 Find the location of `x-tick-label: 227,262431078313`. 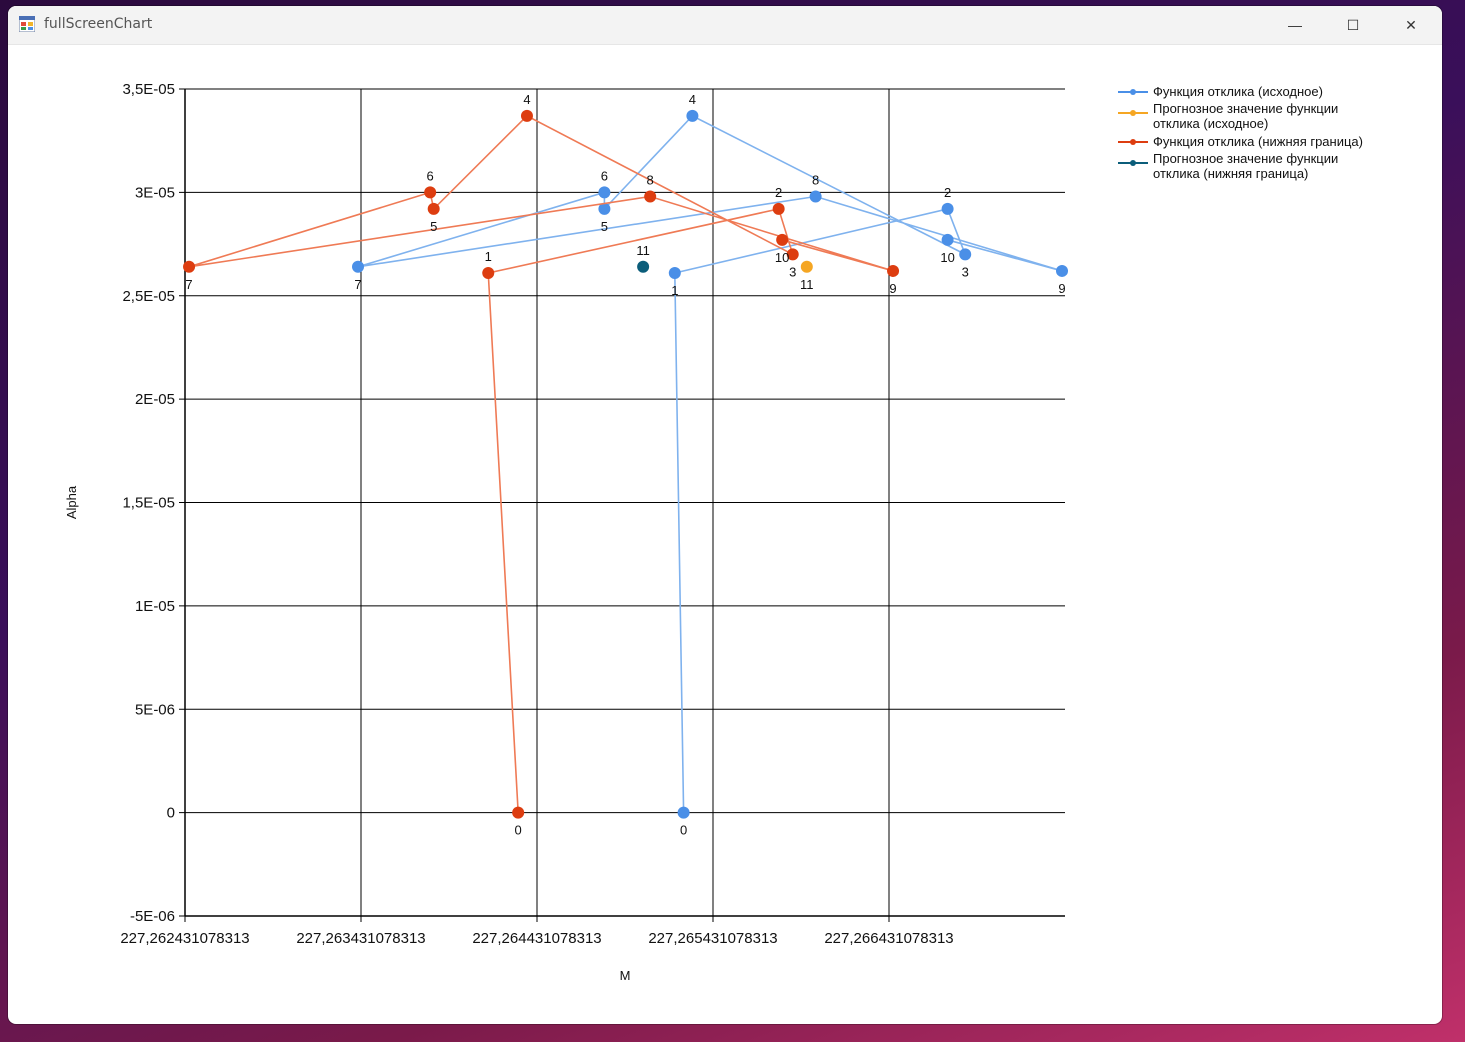

x-tick-label: 227,262431078313 is located at coordinates (184, 938).